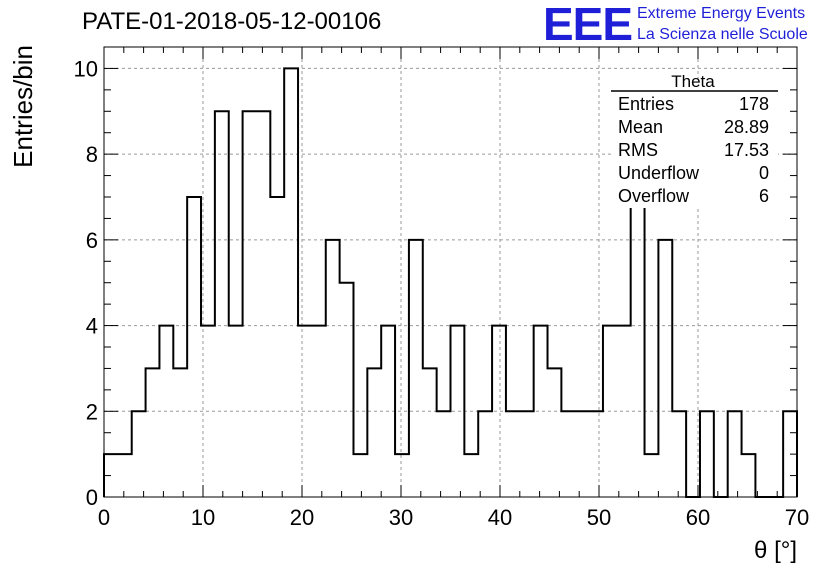 This screenshot has width=836, height=572. What do you see at coordinates (746, 127) in the screenshot?
I see `stats-value: 28.89` at bounding box center [746, 127].